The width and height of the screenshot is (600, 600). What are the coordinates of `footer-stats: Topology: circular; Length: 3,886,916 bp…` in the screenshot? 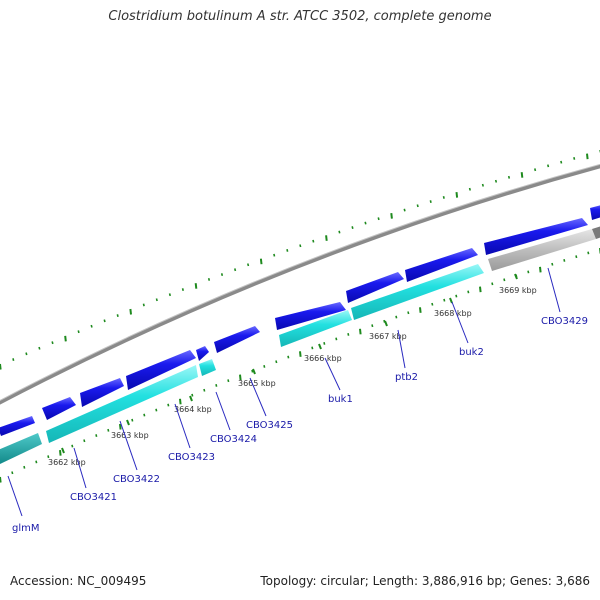 It's located at (425, 581).